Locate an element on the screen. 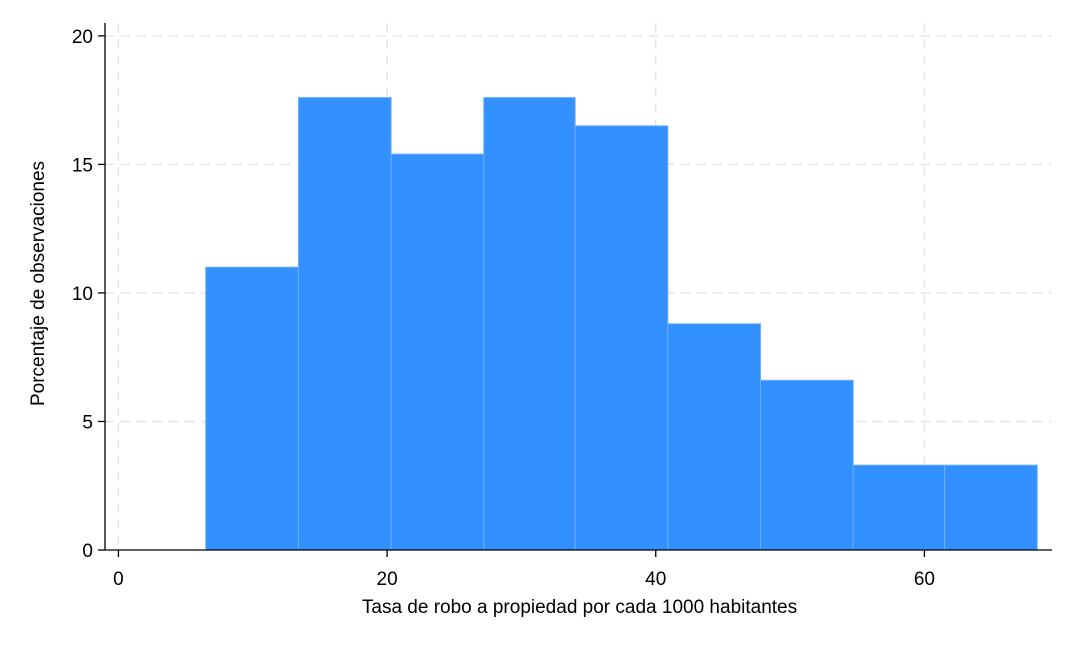 The width and height of the screenshot is (1076, 645). y-axis-title: Porcentaje de observaciones is located at coordinates (38, 283).